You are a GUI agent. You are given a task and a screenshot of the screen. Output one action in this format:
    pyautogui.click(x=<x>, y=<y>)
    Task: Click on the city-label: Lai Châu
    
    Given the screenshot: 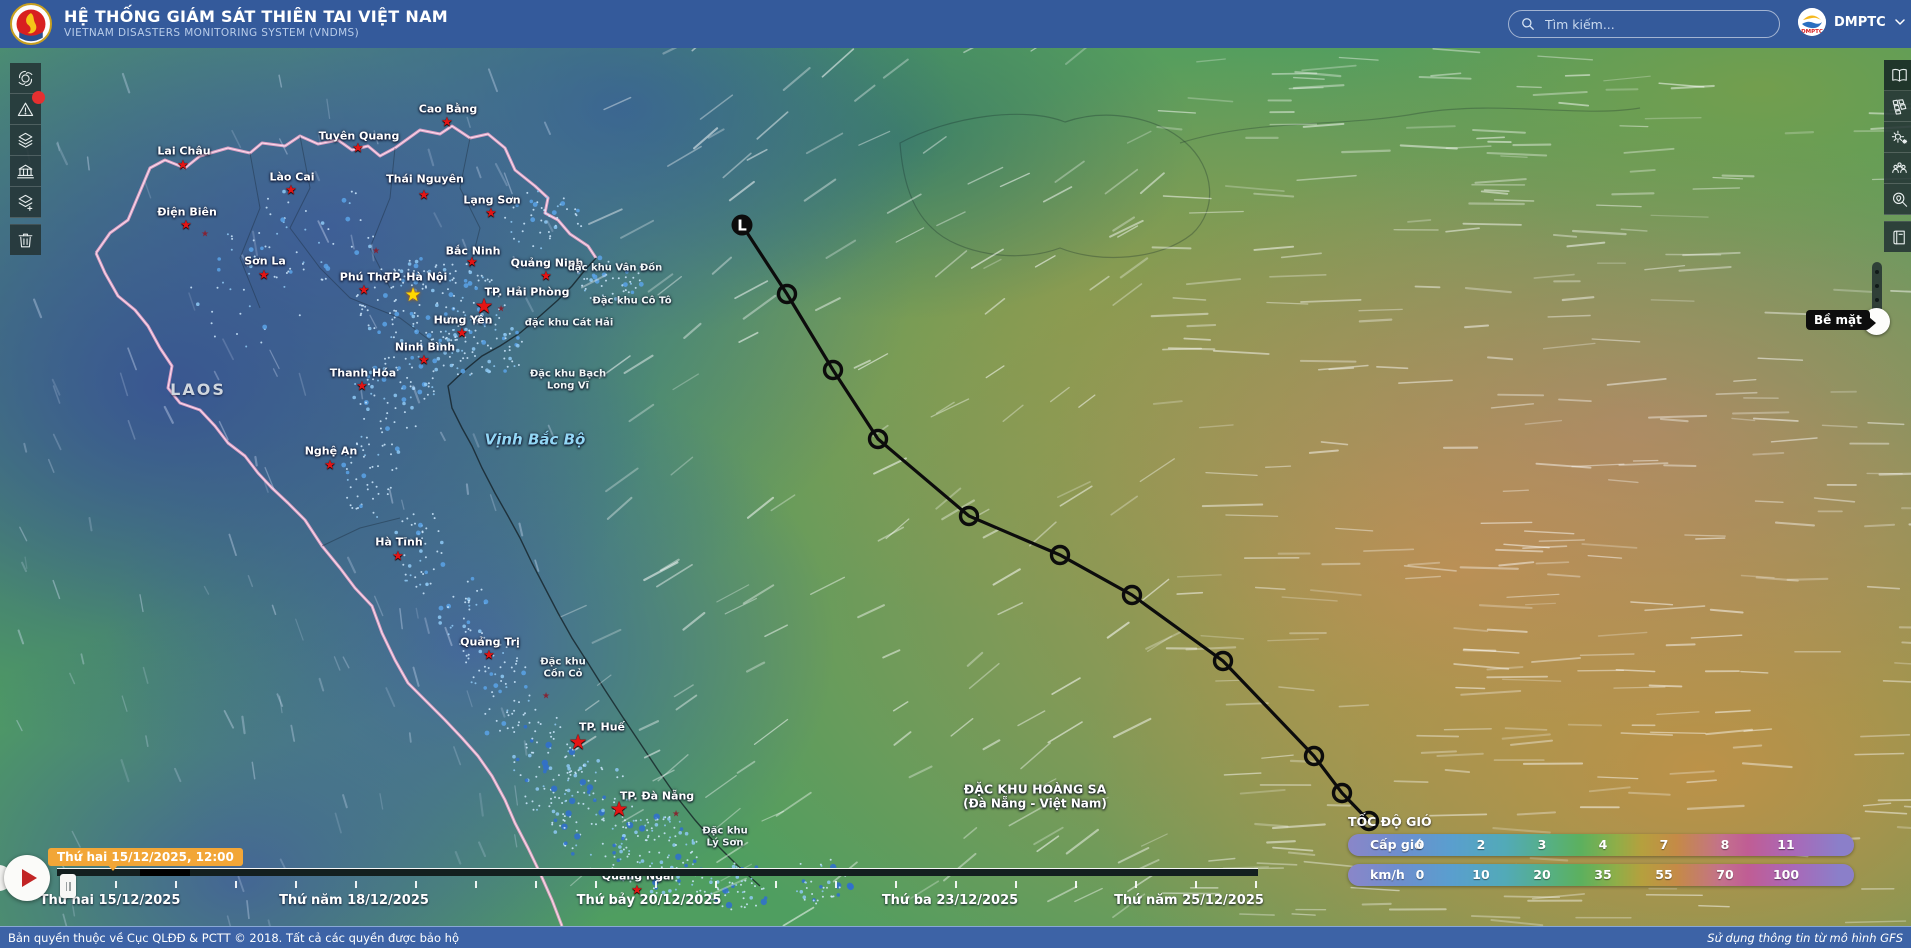 What is the action you would take?
    pyautogui.click(x=184, y=151)
    